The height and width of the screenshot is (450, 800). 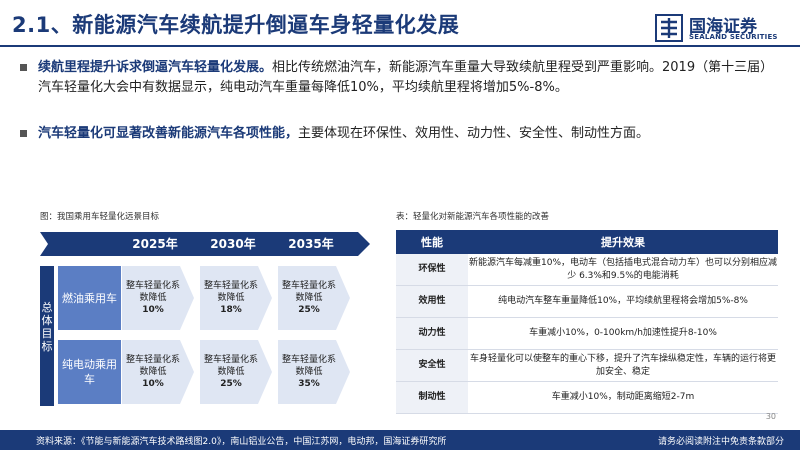 What do you see at coordinates (432, 301) in the screenshot?
I see `table-cell-key: 效用性` at bounding box center [432, 301].